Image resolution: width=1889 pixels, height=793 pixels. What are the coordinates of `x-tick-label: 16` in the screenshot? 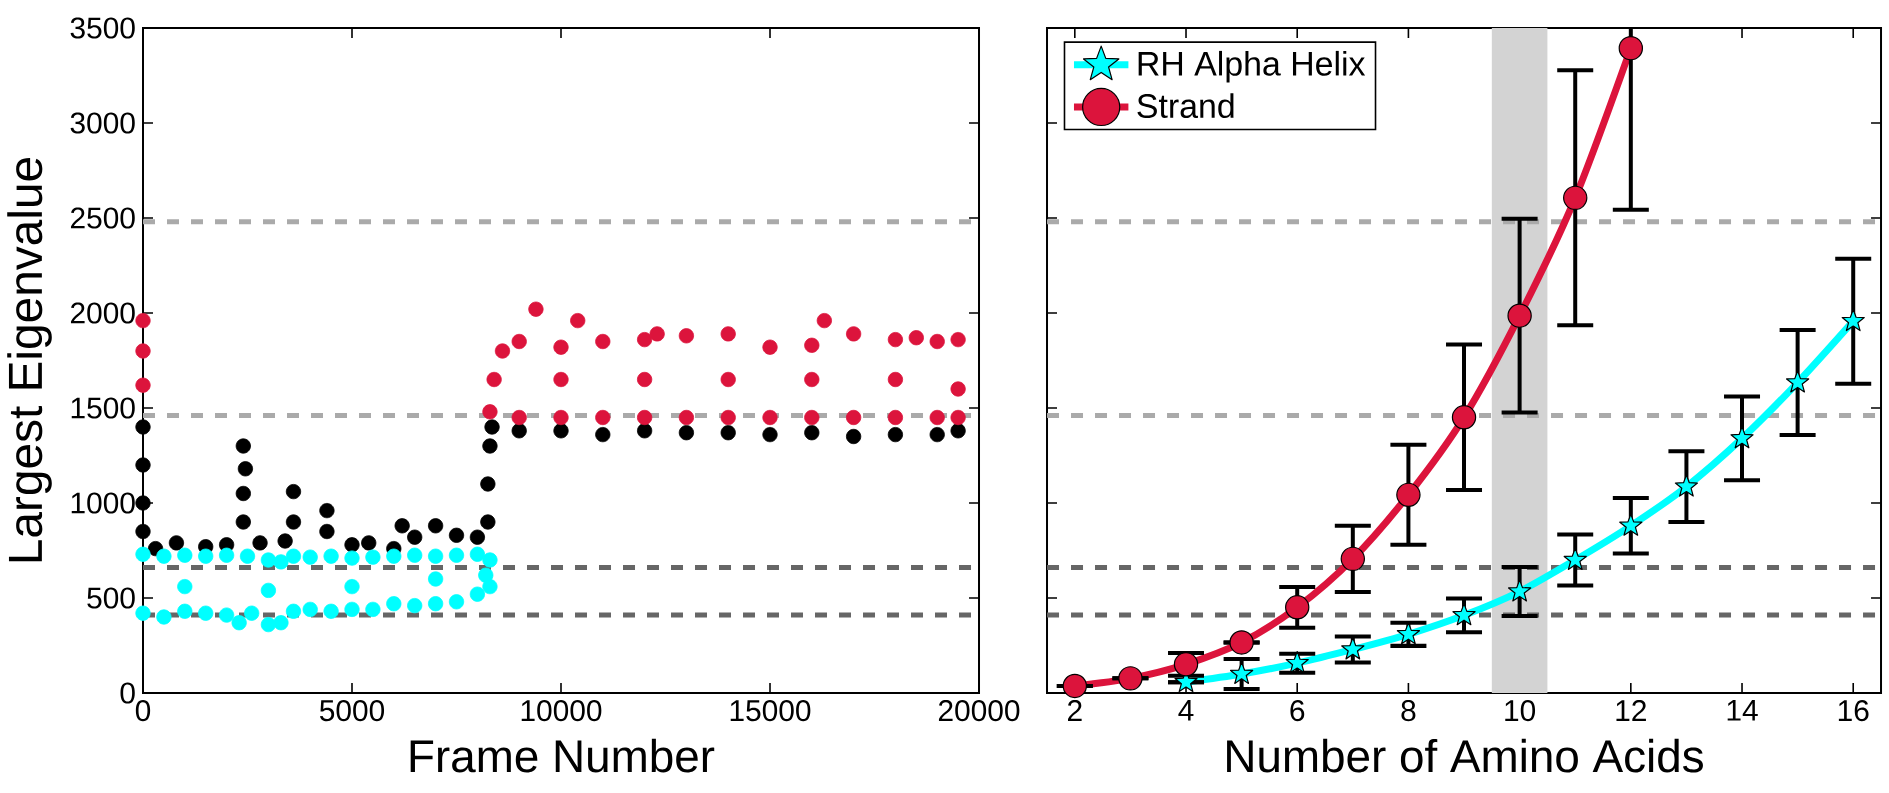 It's located at (1853, 711).